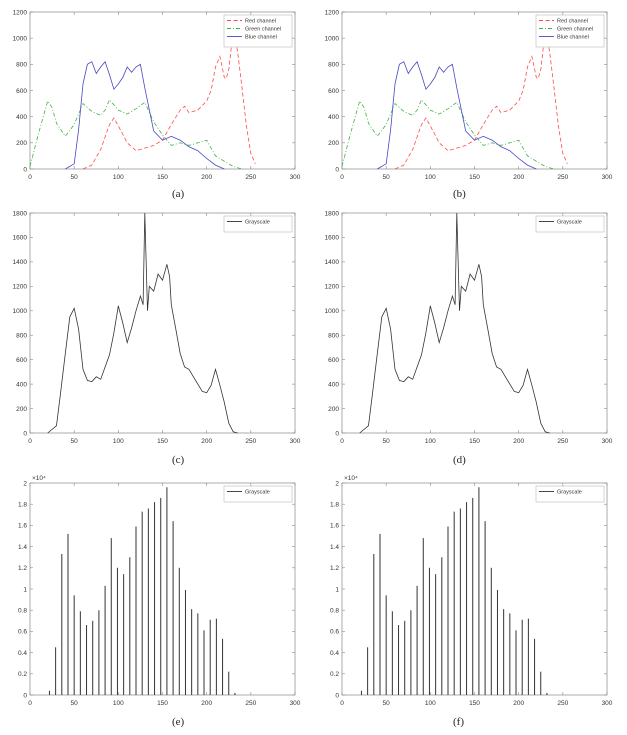  What do you see at coordinates (337, 589) in the screenshot?
I see `y-tick-label: 1` at bounding box center [337, 589].